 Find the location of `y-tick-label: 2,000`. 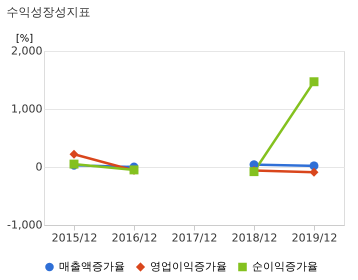

y-tick-label: 2,000 is located at coordinates (26, 51).